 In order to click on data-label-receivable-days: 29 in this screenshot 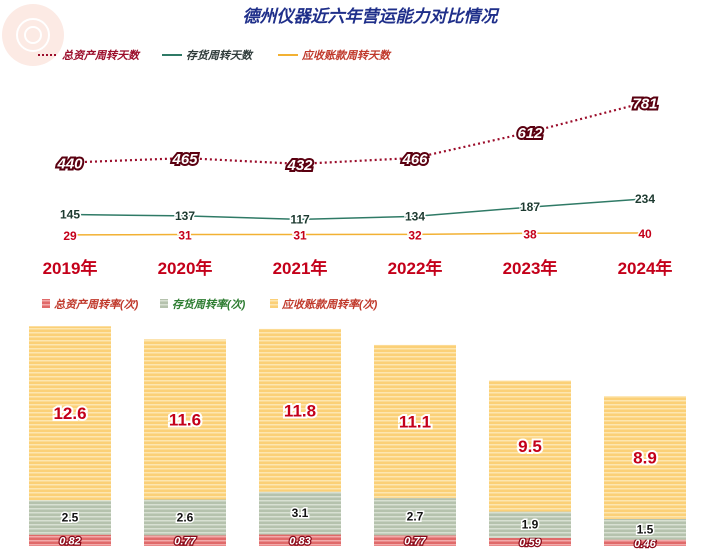, I will do `click(70, 236)`.